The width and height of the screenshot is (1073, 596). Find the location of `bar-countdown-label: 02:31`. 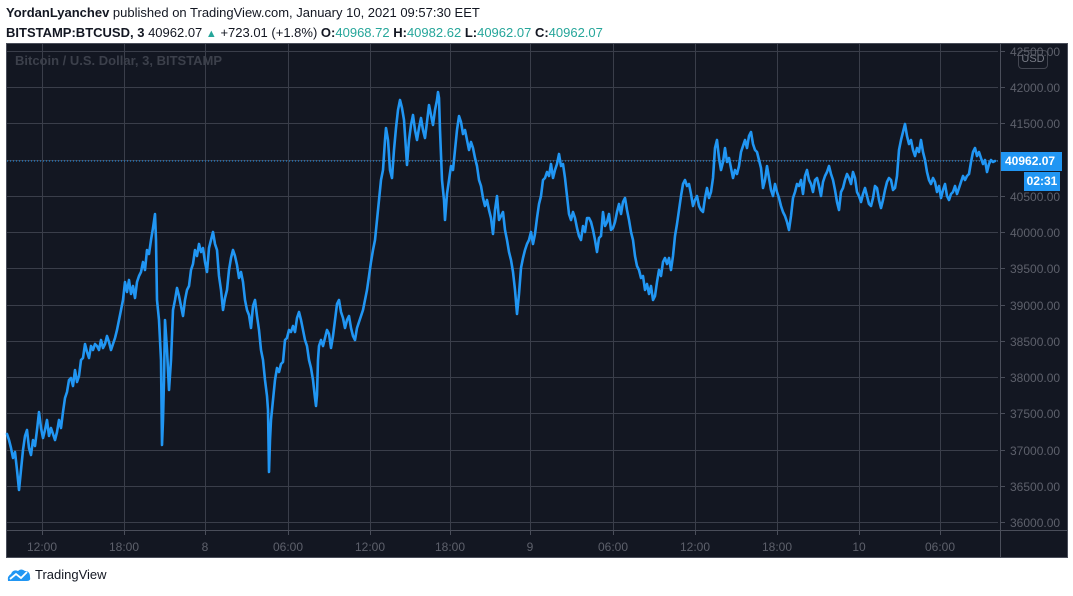

bar-countdown-label: 02:31 is located at coordinates (1042, 181).